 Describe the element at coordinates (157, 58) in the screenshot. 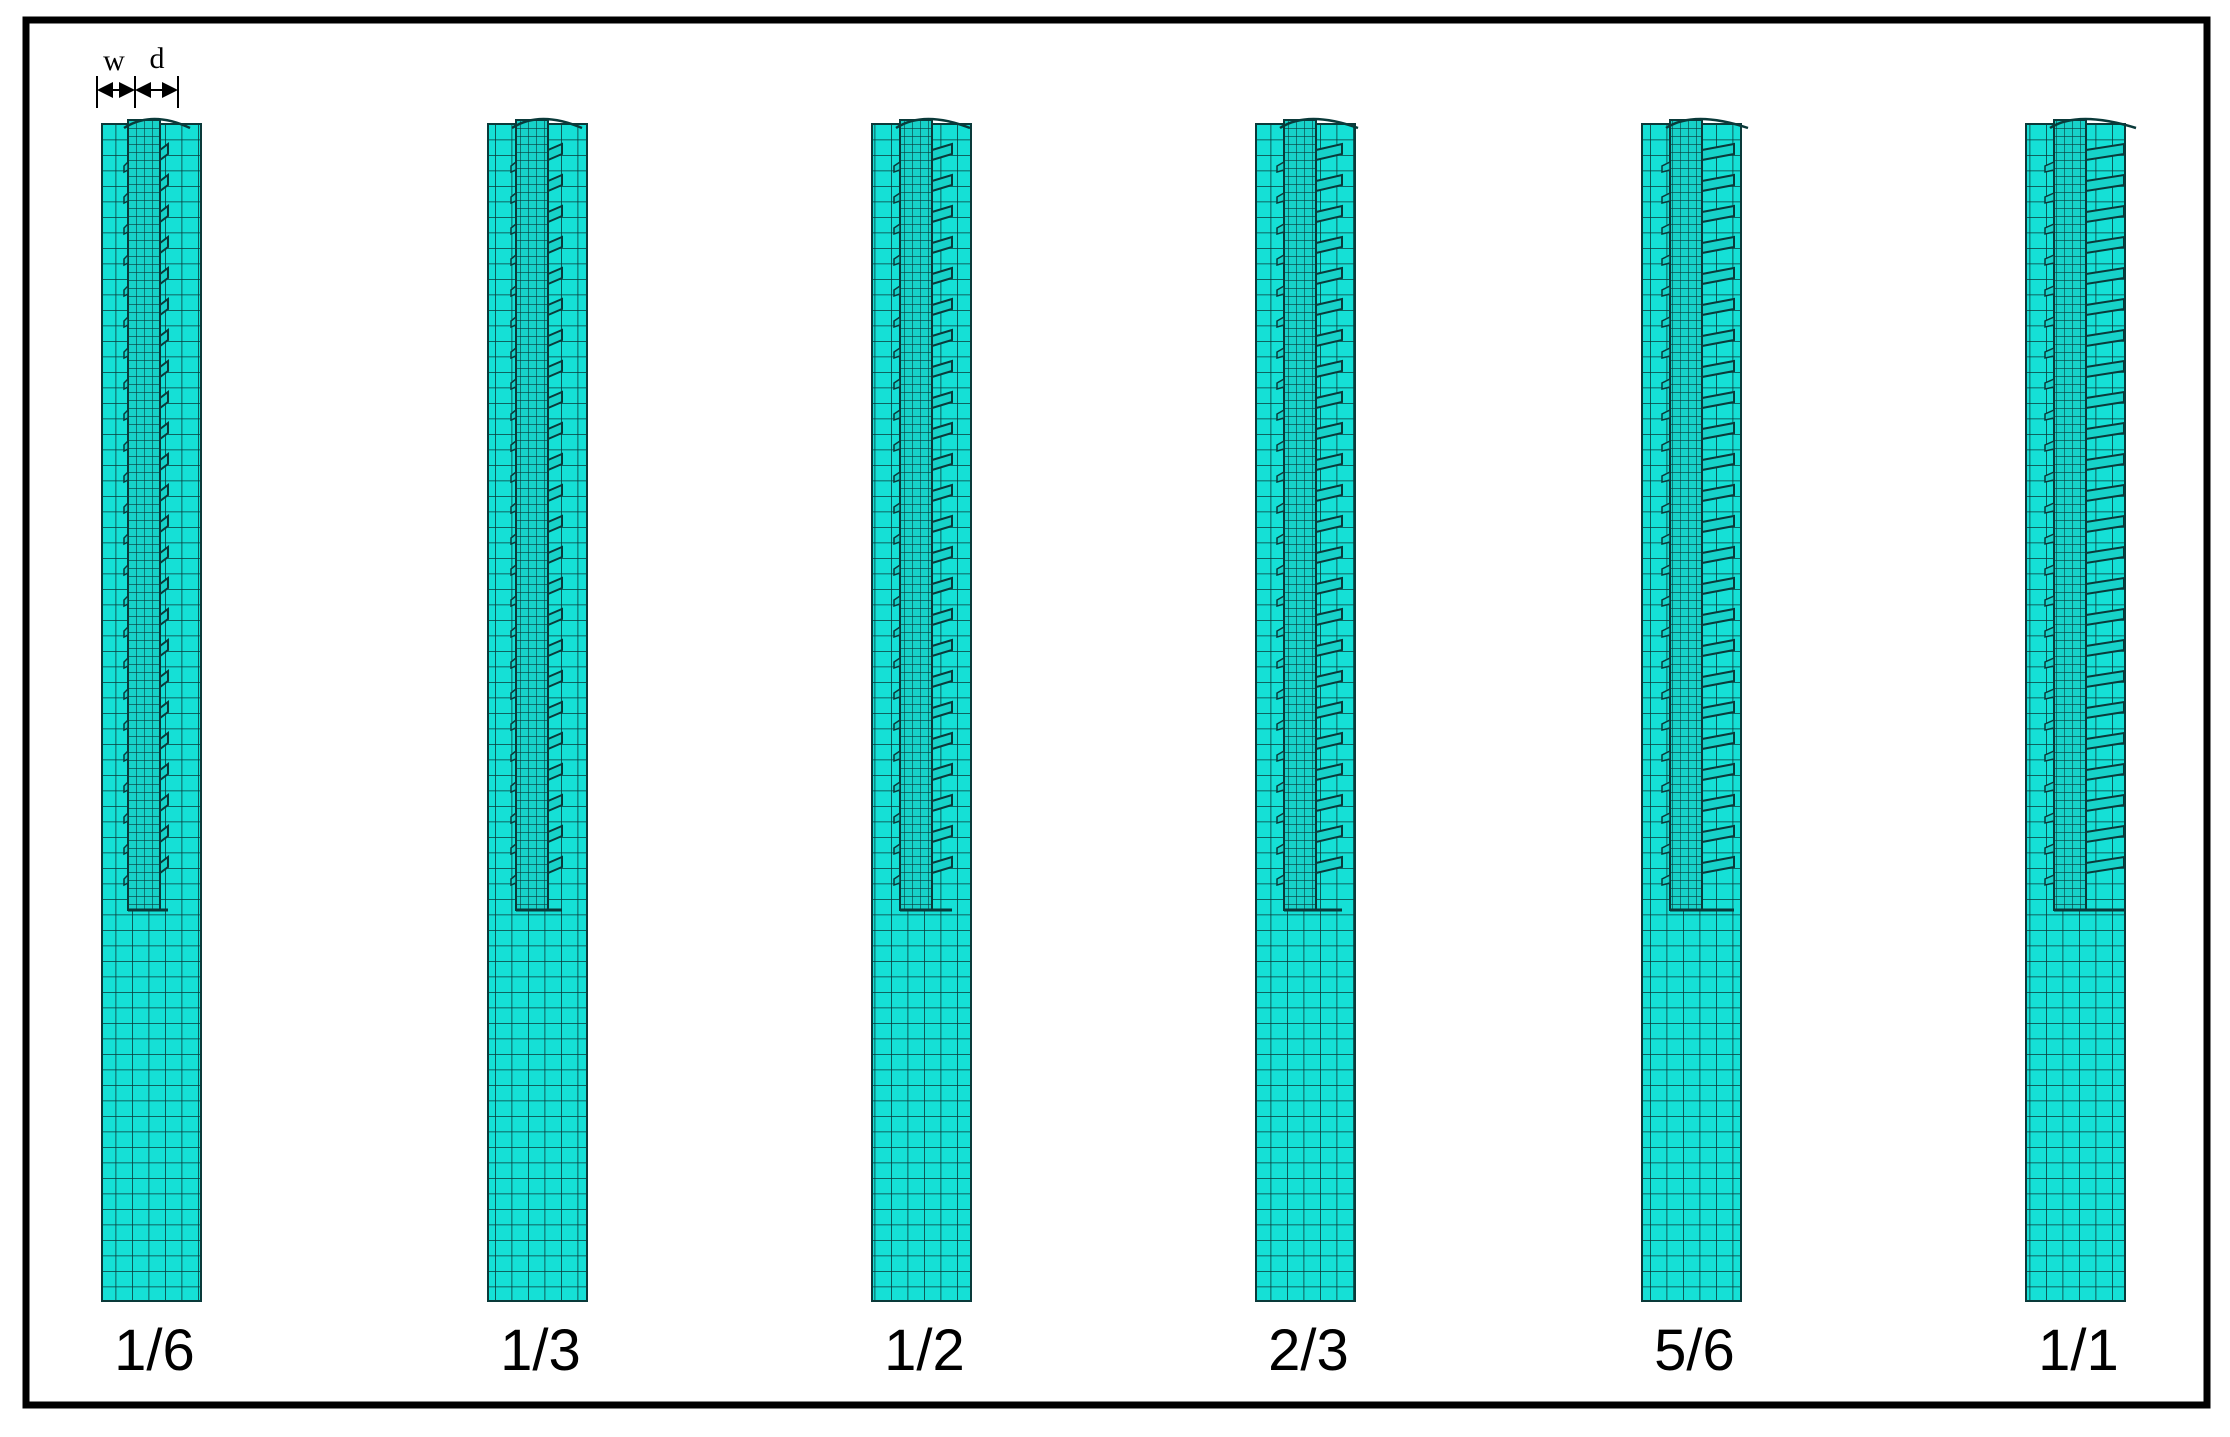

I see `annotation-d: d` at that location.